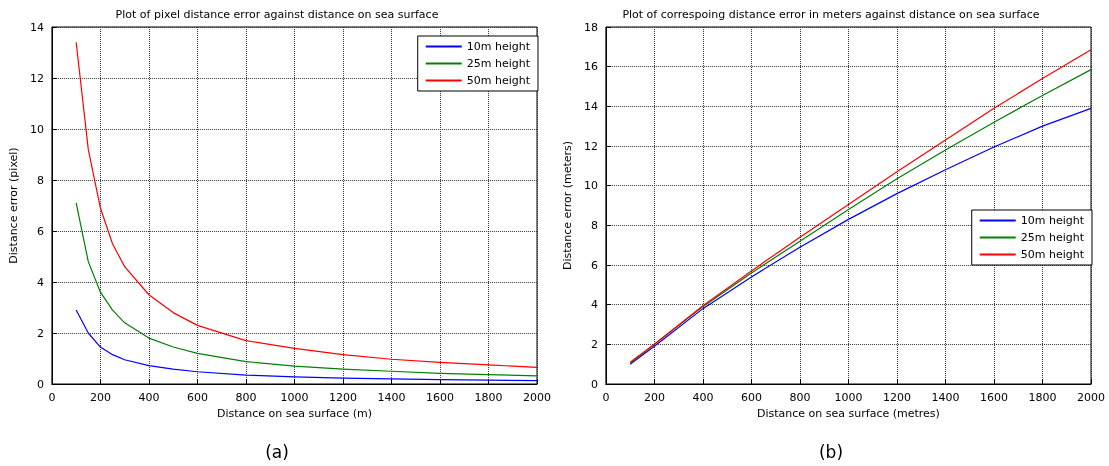 This screenshot has width=1109, height=466. Describe the element at coordinates (294, 413) in the screenshot. I see `x-axis-title: Distance on sea surface (m)` at that location.